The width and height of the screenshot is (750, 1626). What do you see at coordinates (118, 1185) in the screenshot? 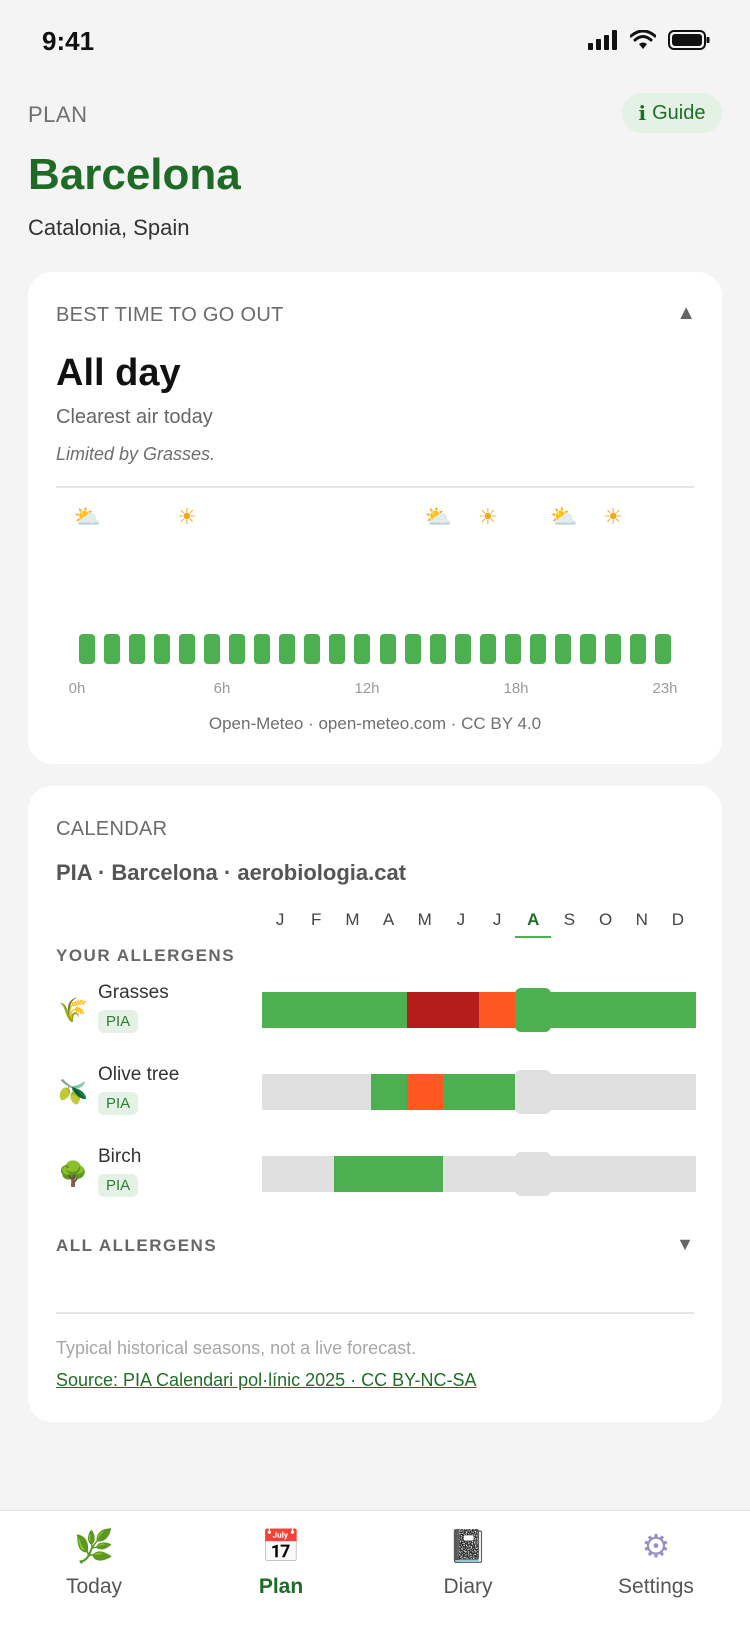
I see `source-badge: PIA` at bounding box center [118, 1185].